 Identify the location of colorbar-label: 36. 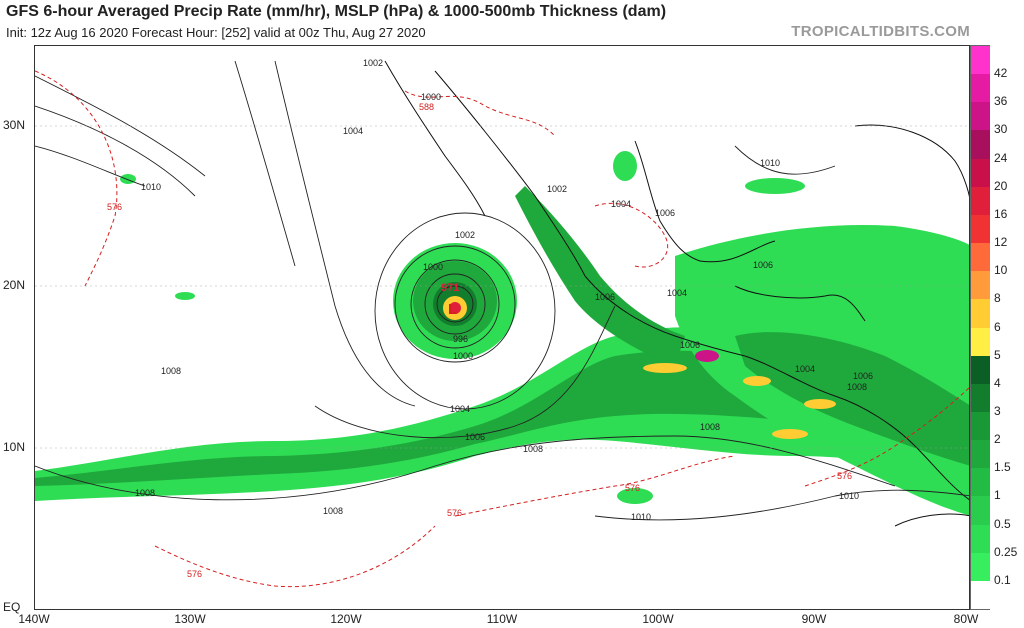
(1001, 101).